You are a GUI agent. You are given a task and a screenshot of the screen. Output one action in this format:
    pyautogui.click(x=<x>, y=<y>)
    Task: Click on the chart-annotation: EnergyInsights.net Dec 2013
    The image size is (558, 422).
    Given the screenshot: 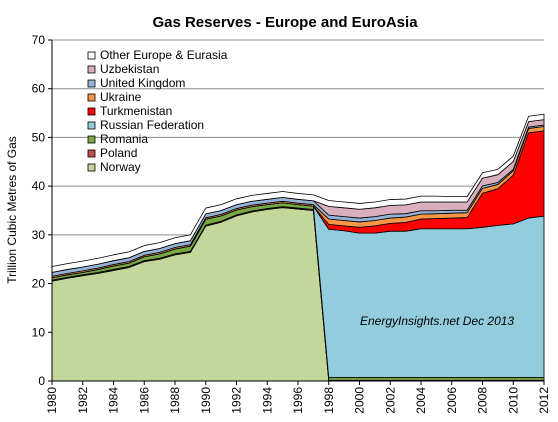 What is the action you would take?
    pyautogui.click(x=437, y=321)
    